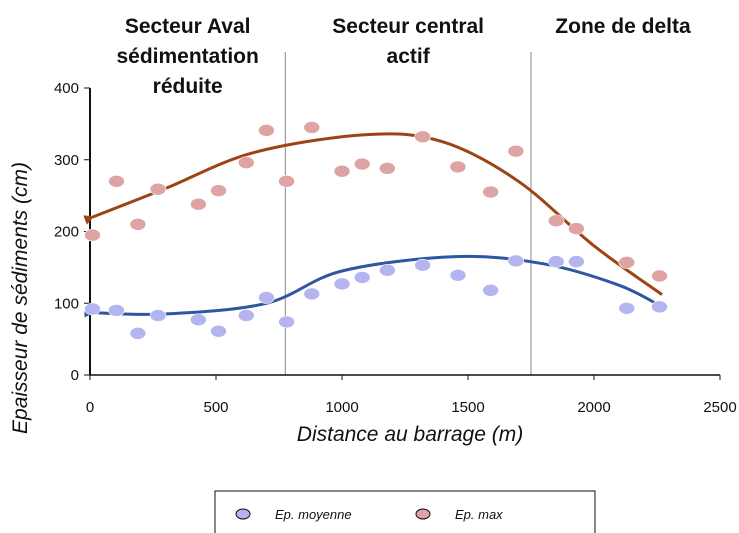  Describe the element at coordinates (313, 514) in the screenshot. I see `legend-label-ep-moyenne: Ep. moyenne` at that location.